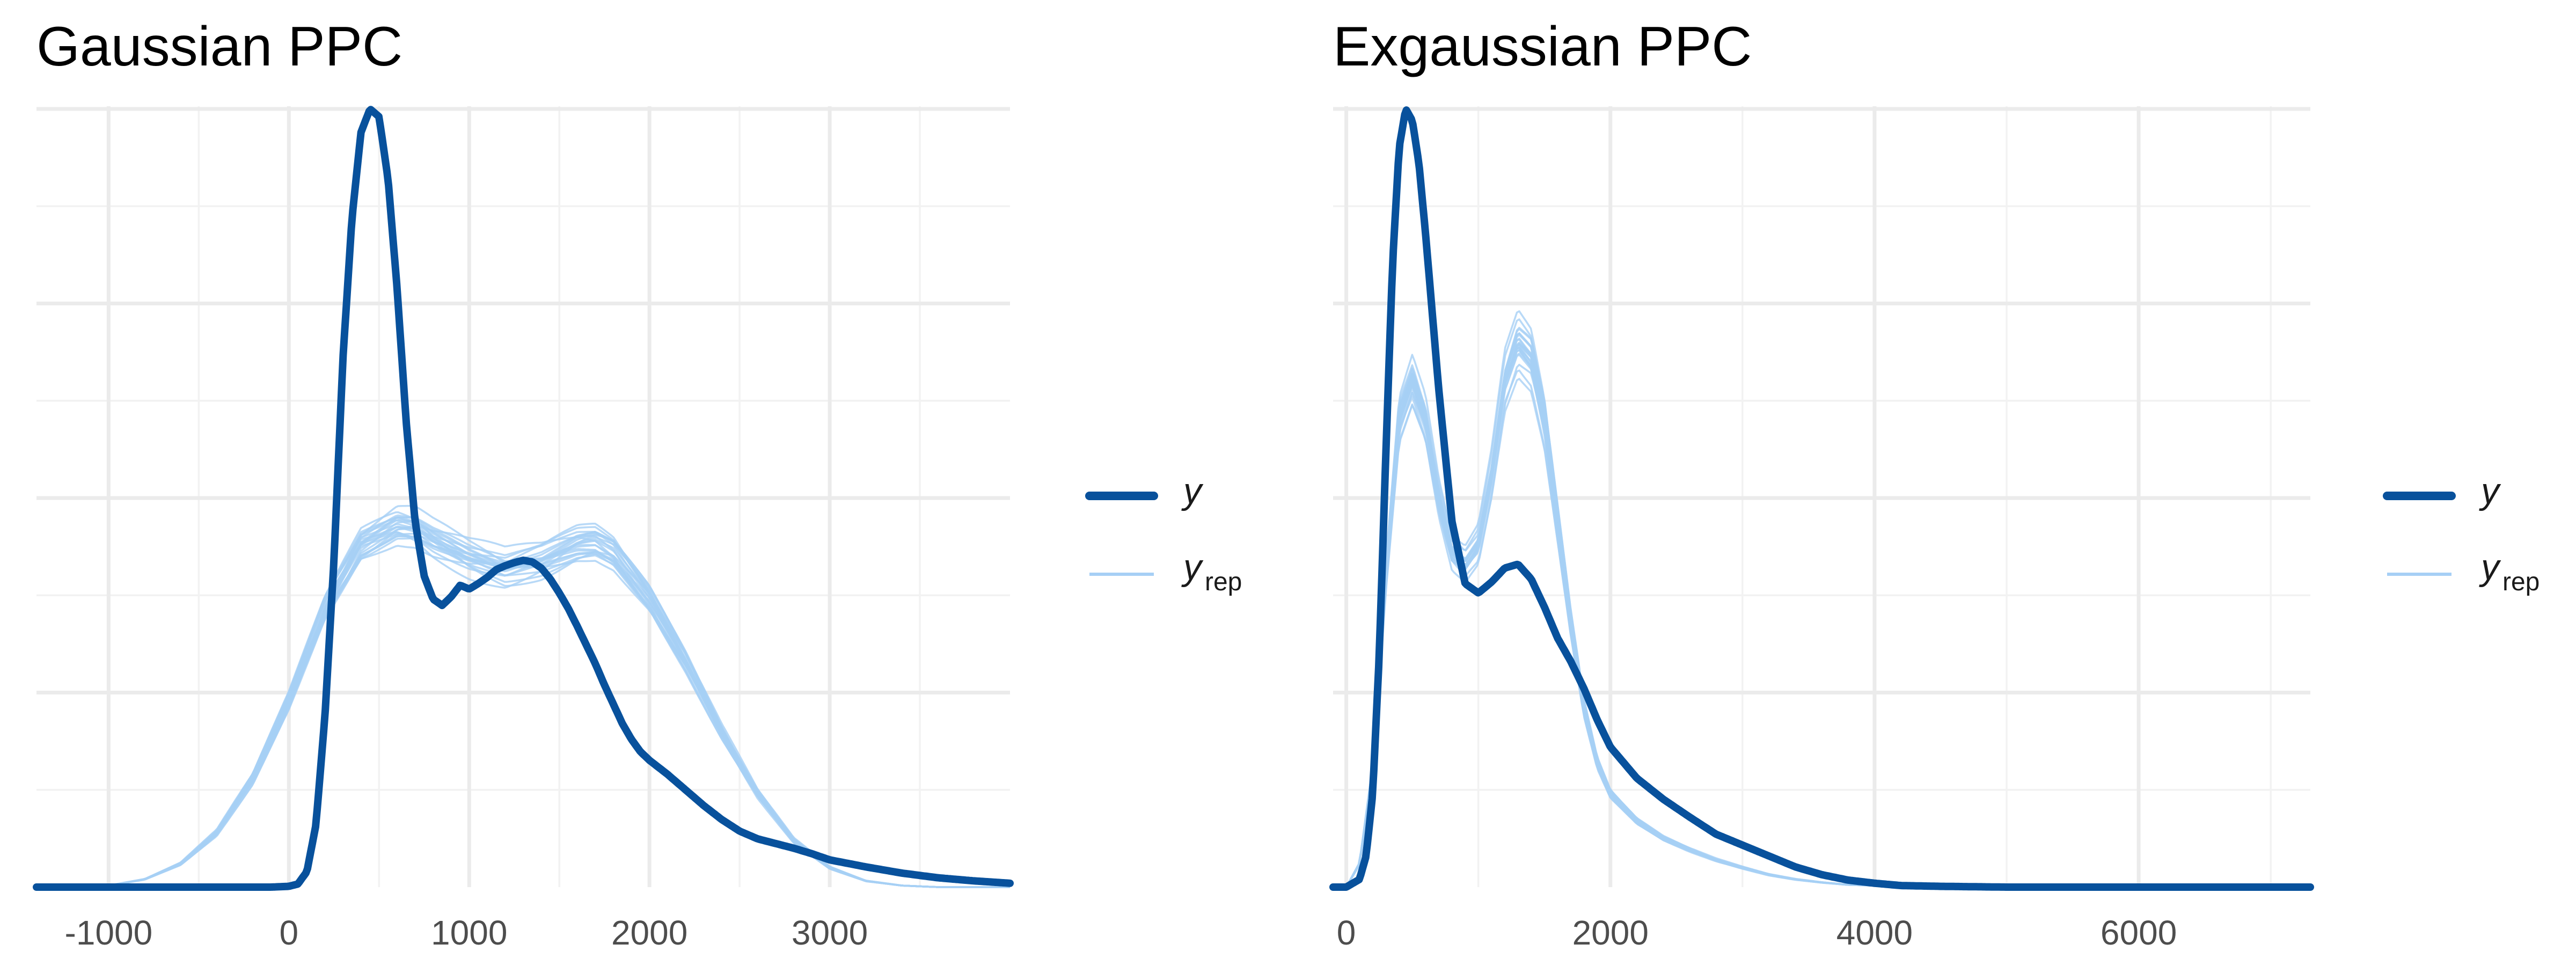  I want to click on legend-exgaussian: y y rep, so click(2461, 533).